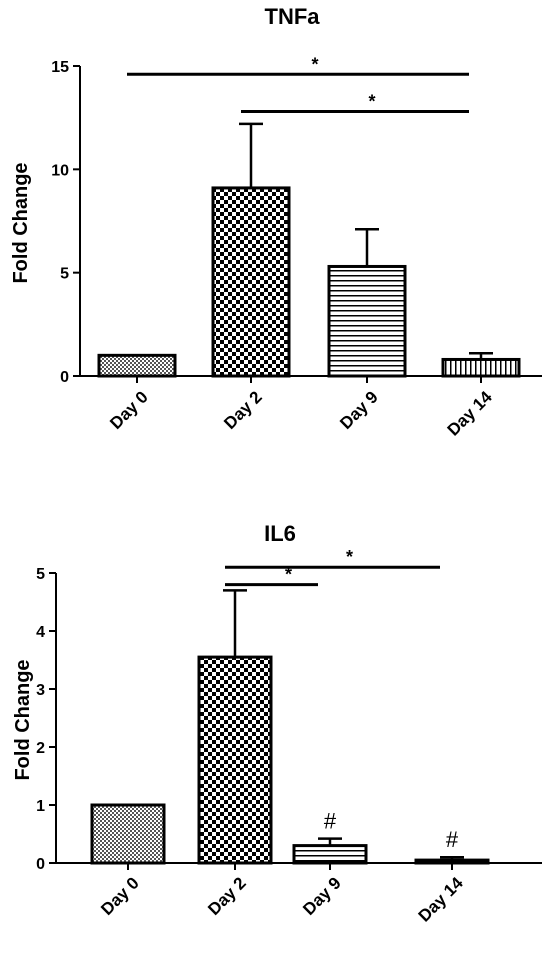  I want to click on chart-title: IL6, so click(280, 533).